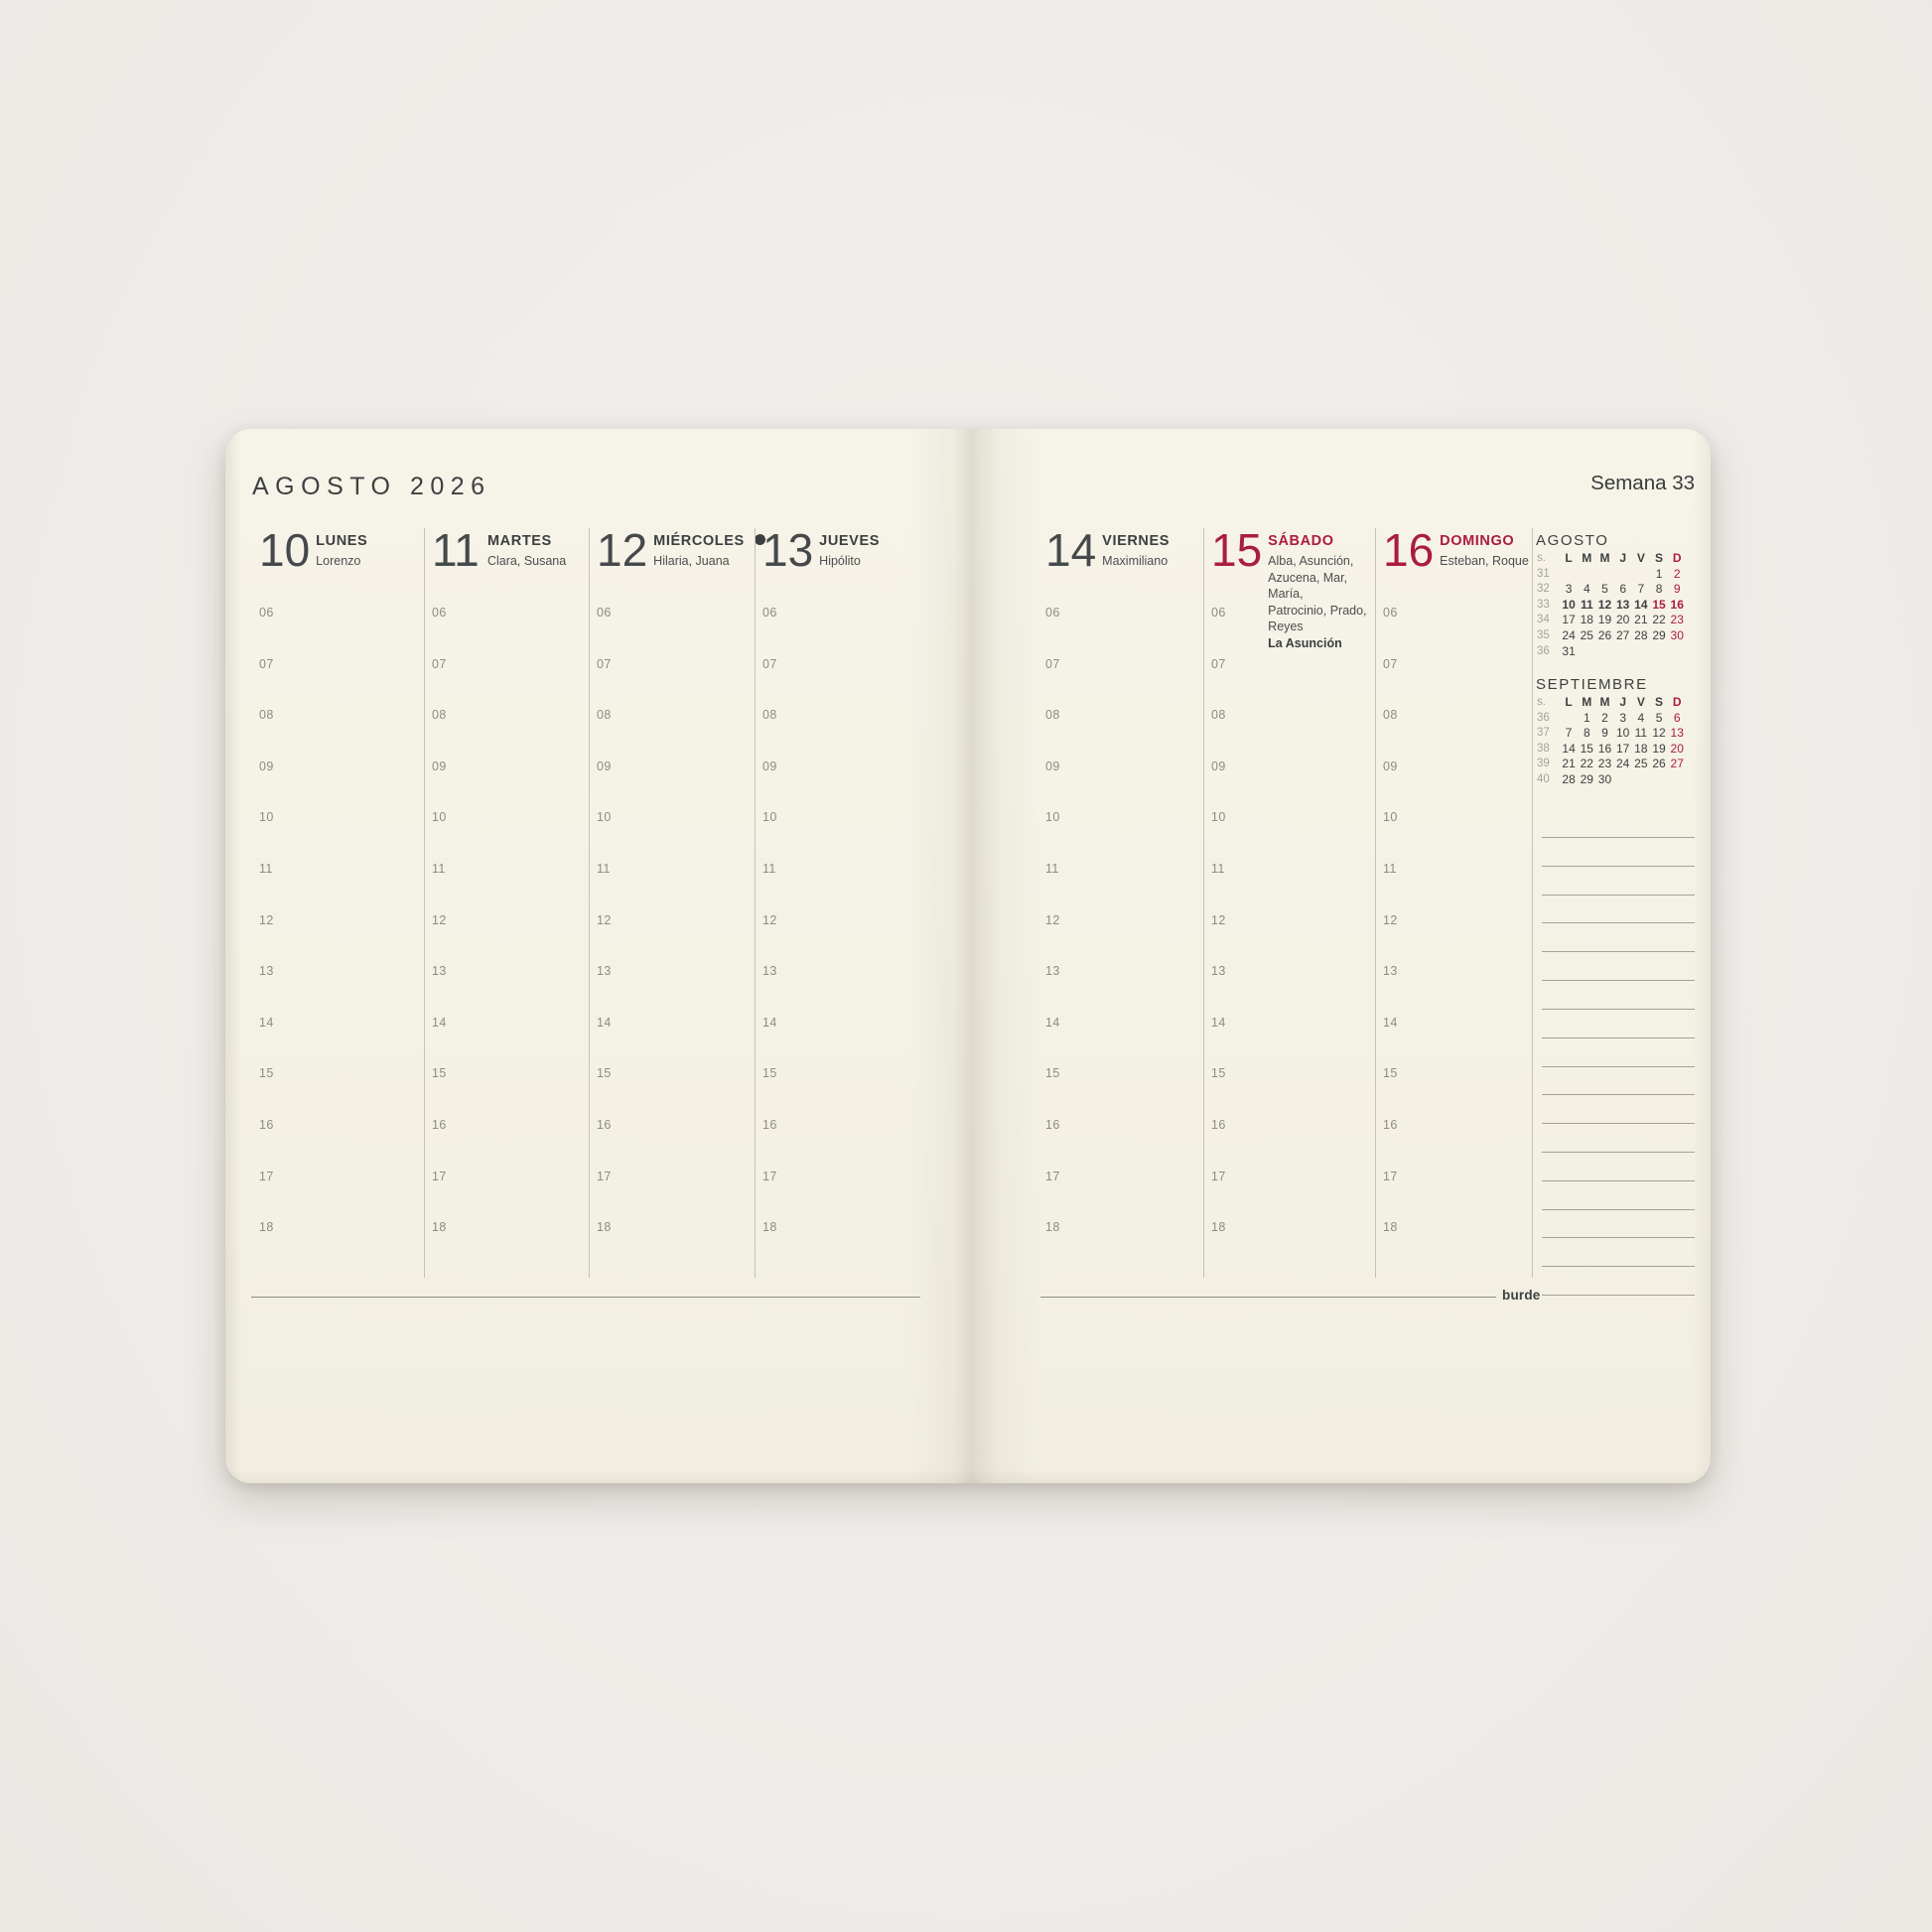  Describe the element at coordinates (1587, 620) in the screenshot. I see `day-cell: 18` at that location.